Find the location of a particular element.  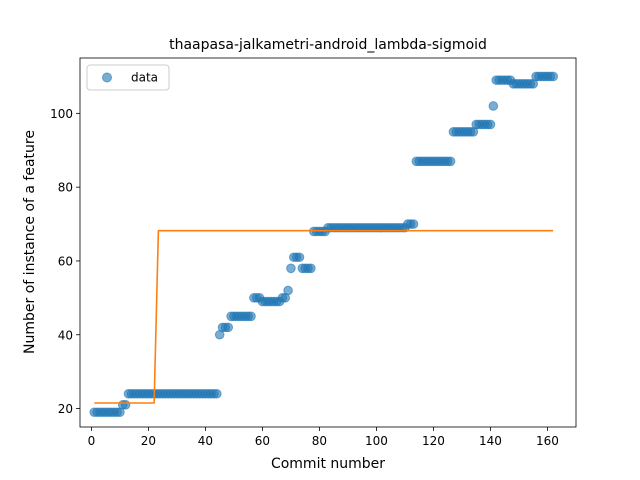

x-tick-label: 20 is located at coordinates (148, 441).